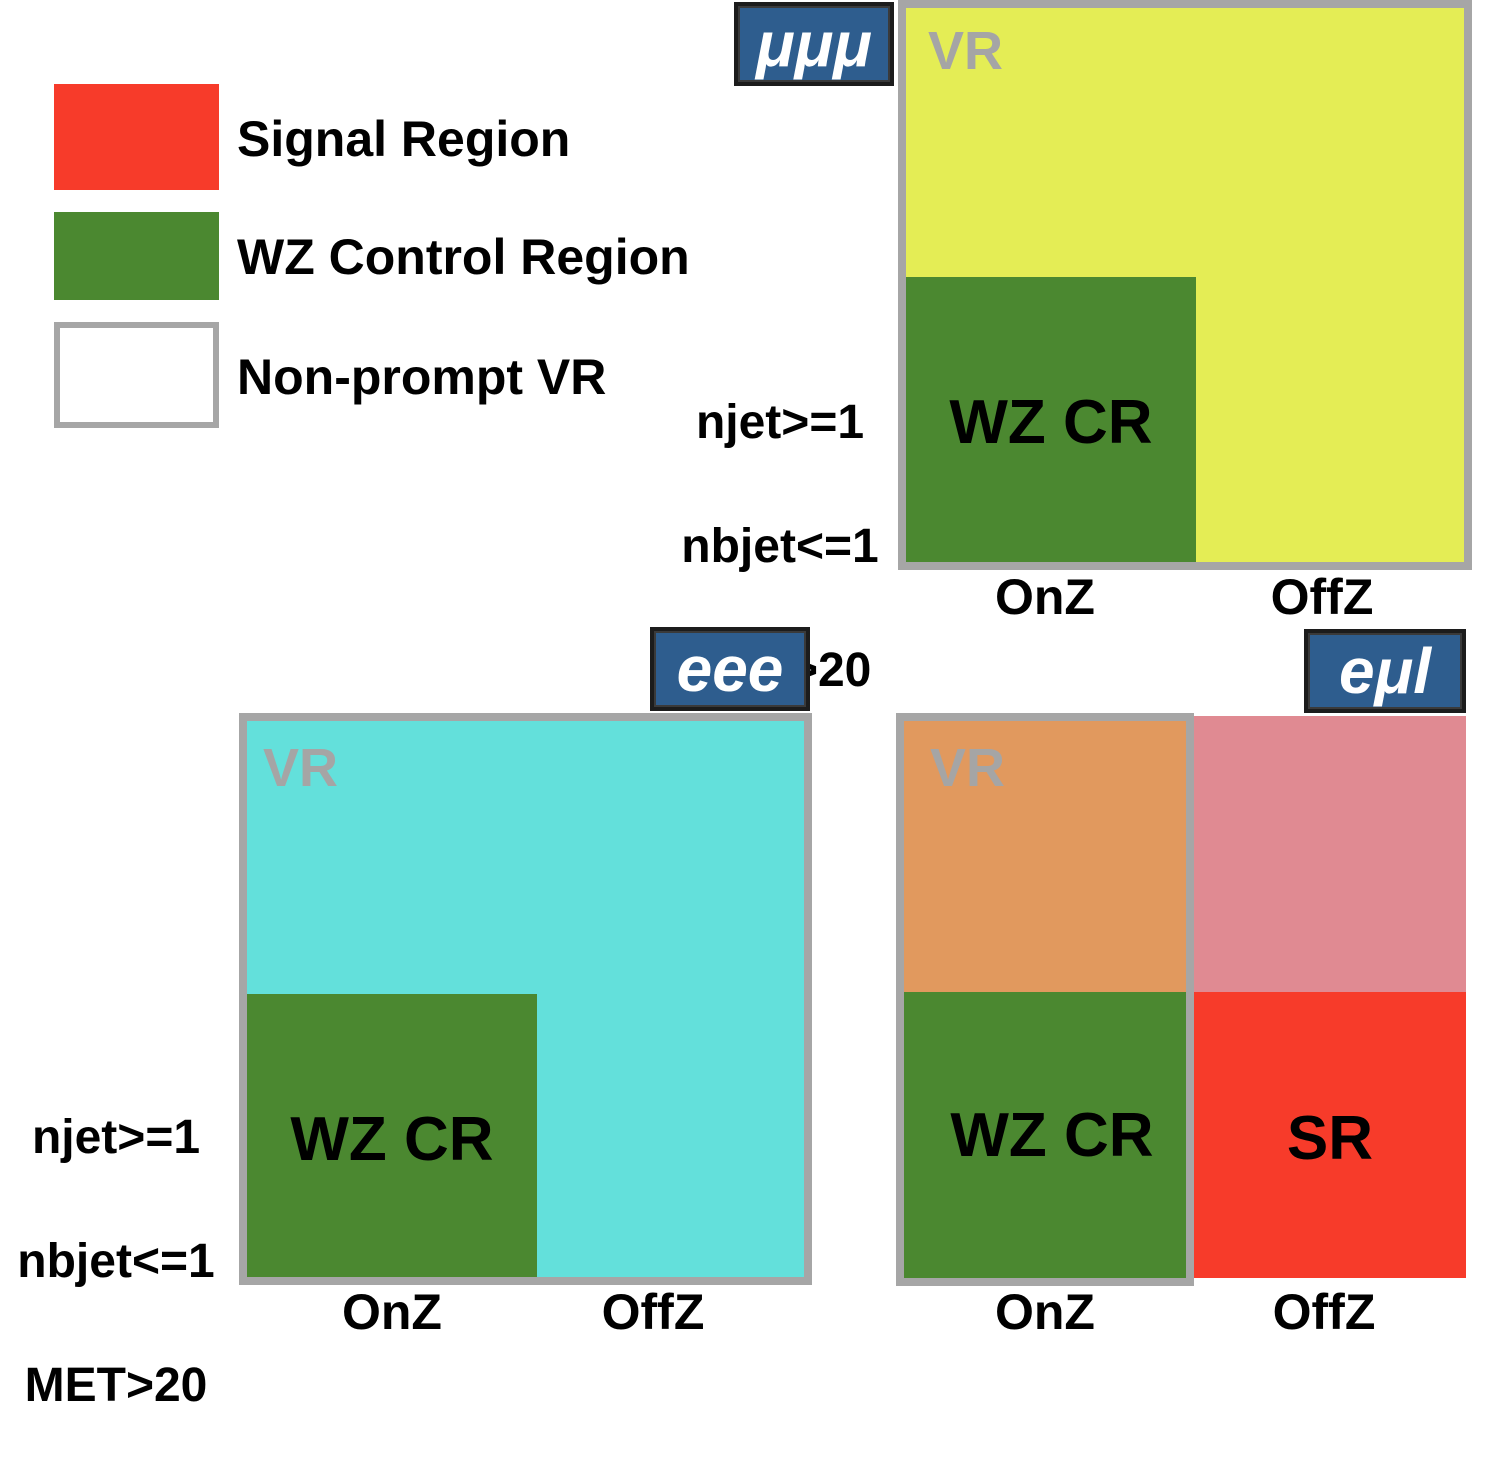 This screenshot has width=1496, height=1479. What do you see at coordinates (422, 377) in the screenshot?
I see `legend-nonprompt-label: Non-prompt VR` at bounding box center [422, 377].